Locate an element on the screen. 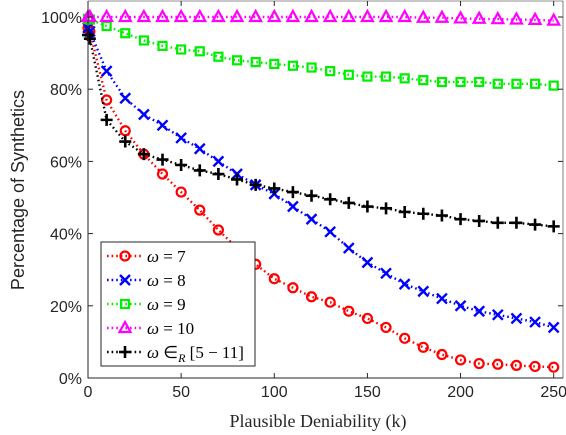  x-axis-label: Plausible Deniability (k) is located at coordinates (318, 421).